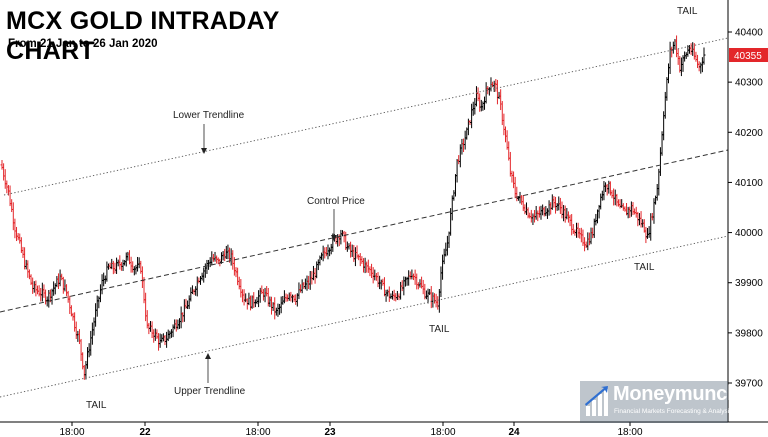 The image size is (768, 437). Describe the element at coordinates (676, 394) in the screenshot. I see `logo-name: Moneymunch` at that location.